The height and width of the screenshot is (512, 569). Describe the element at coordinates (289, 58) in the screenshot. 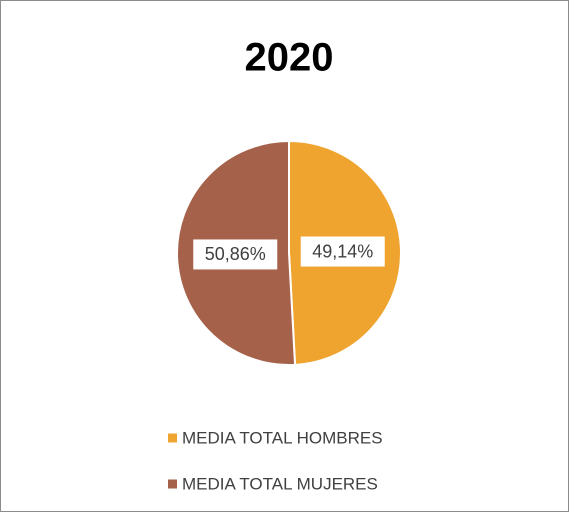

I see `chart-title: 2020` at that location.